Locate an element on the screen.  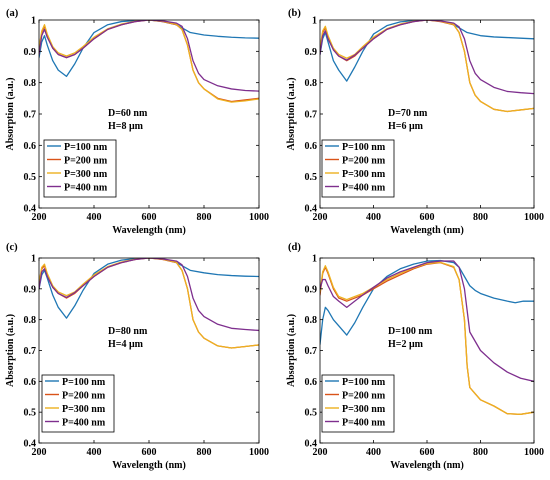
annotation-text: H=8 μm is located at coordinates (126, 126).